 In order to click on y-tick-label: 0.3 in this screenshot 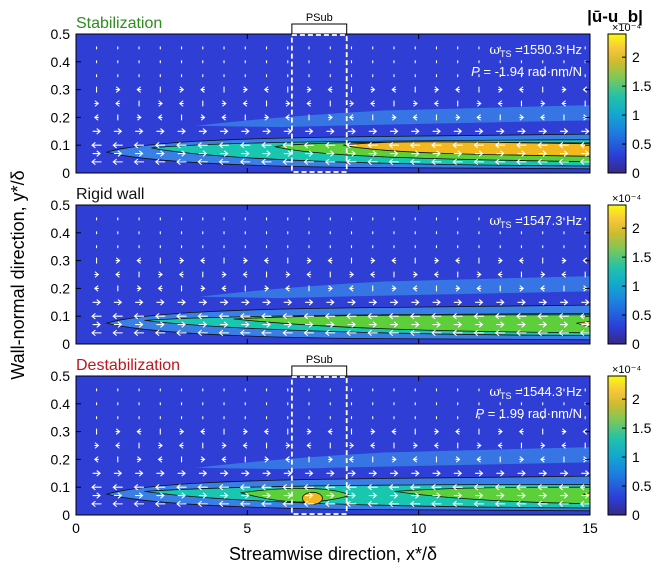, I will do `click(61, 261)`.